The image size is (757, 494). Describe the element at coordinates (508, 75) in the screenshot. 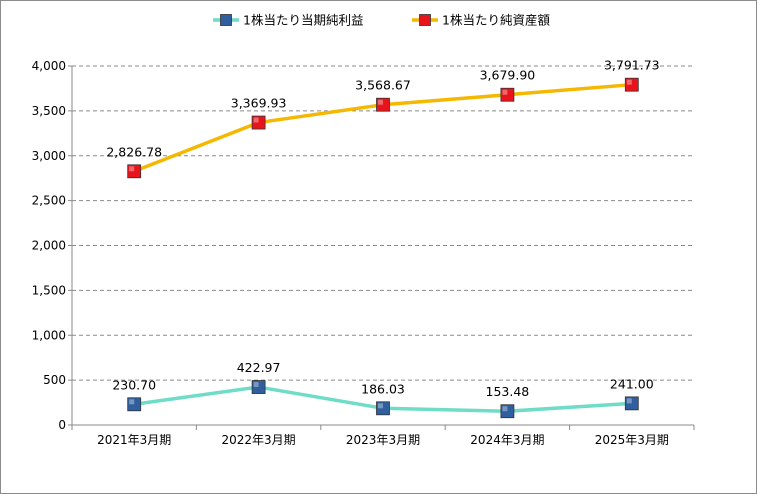

I see `data-label: 3,679.90` at that location.